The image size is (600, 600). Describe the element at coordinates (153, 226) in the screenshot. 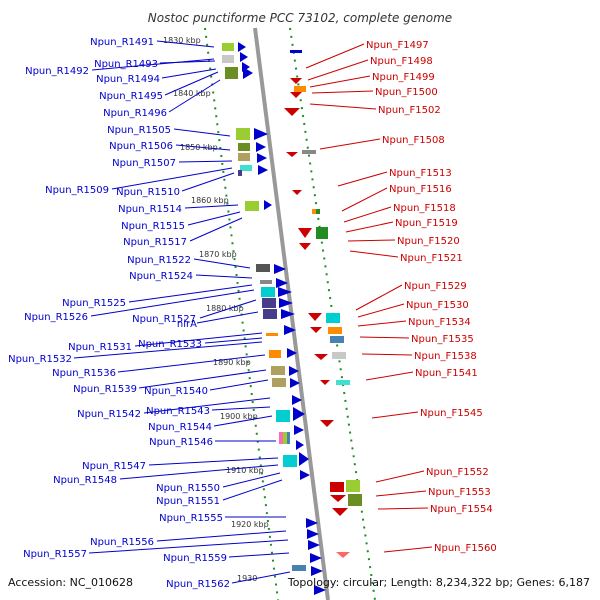

I see `gene-label: Npun_R1515` at that location.